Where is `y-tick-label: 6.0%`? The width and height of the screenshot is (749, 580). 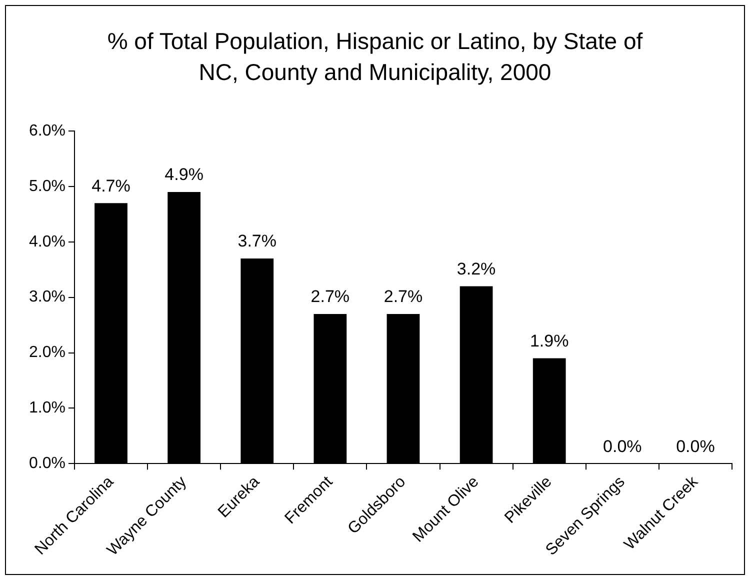
y-tick-label: 6.0% is located at coordinates (47, 131).